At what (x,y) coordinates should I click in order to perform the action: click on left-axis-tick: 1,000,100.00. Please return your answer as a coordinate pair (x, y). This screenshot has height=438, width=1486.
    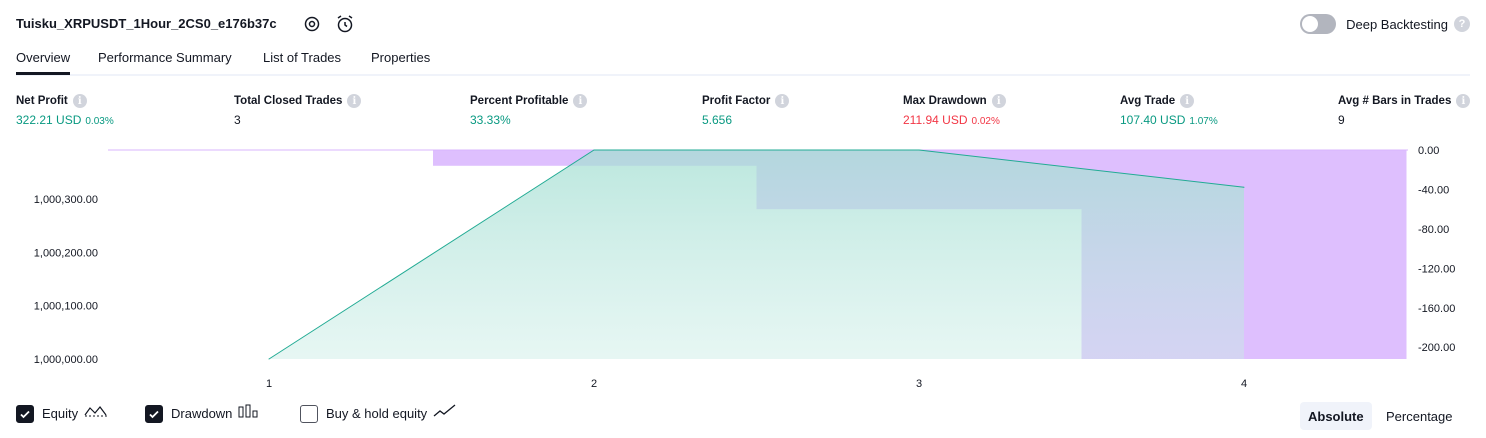
    Looking at the image, I should click on (66, 307).